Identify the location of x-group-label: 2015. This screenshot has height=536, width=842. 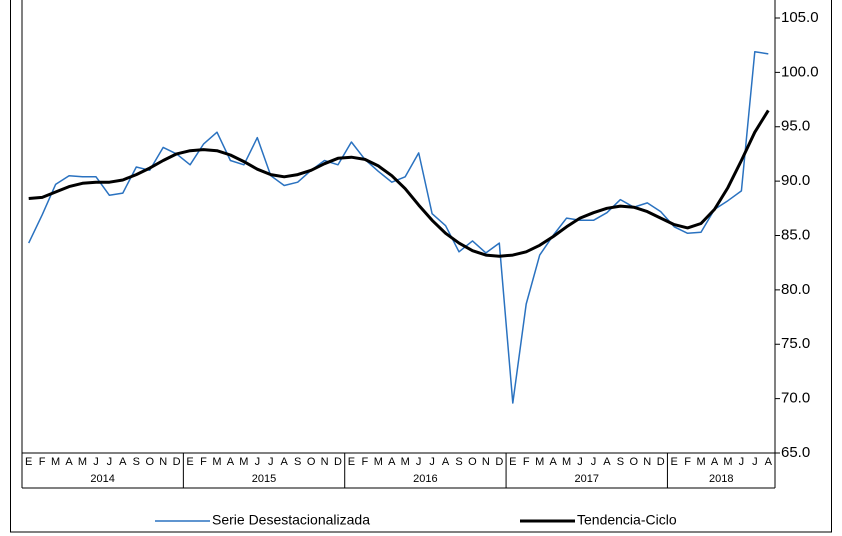
(264, 479).